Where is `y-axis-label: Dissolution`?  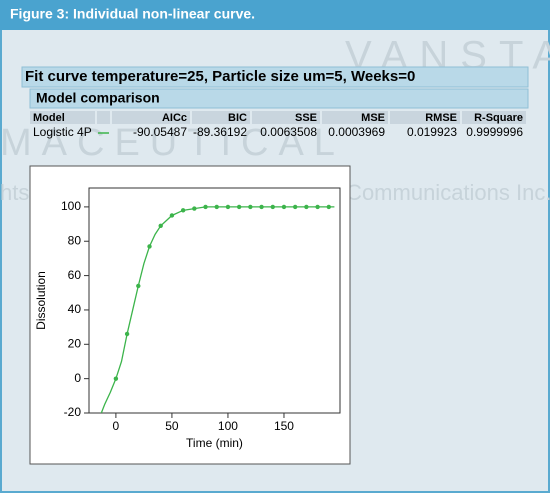
y-axis-label: Dissolution is located at coordinates (41, 300).